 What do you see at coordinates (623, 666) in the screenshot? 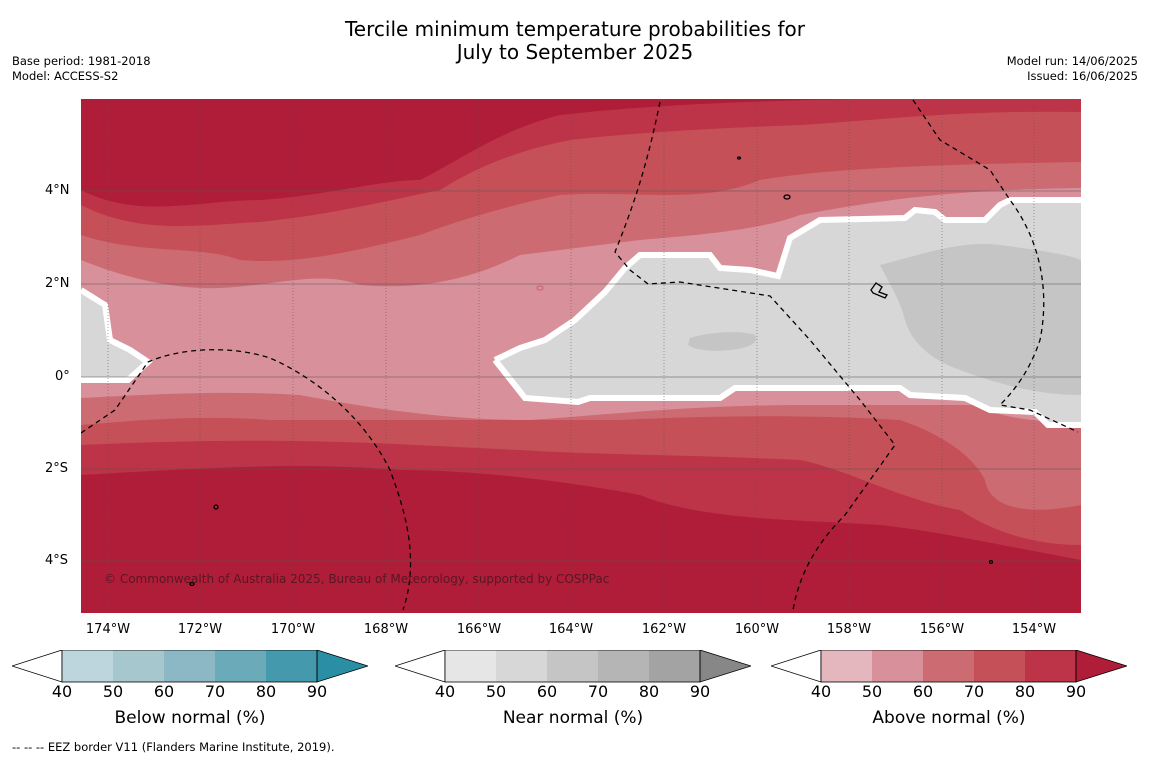
I see `near-80-swatch` at bounding box center [623, 666].